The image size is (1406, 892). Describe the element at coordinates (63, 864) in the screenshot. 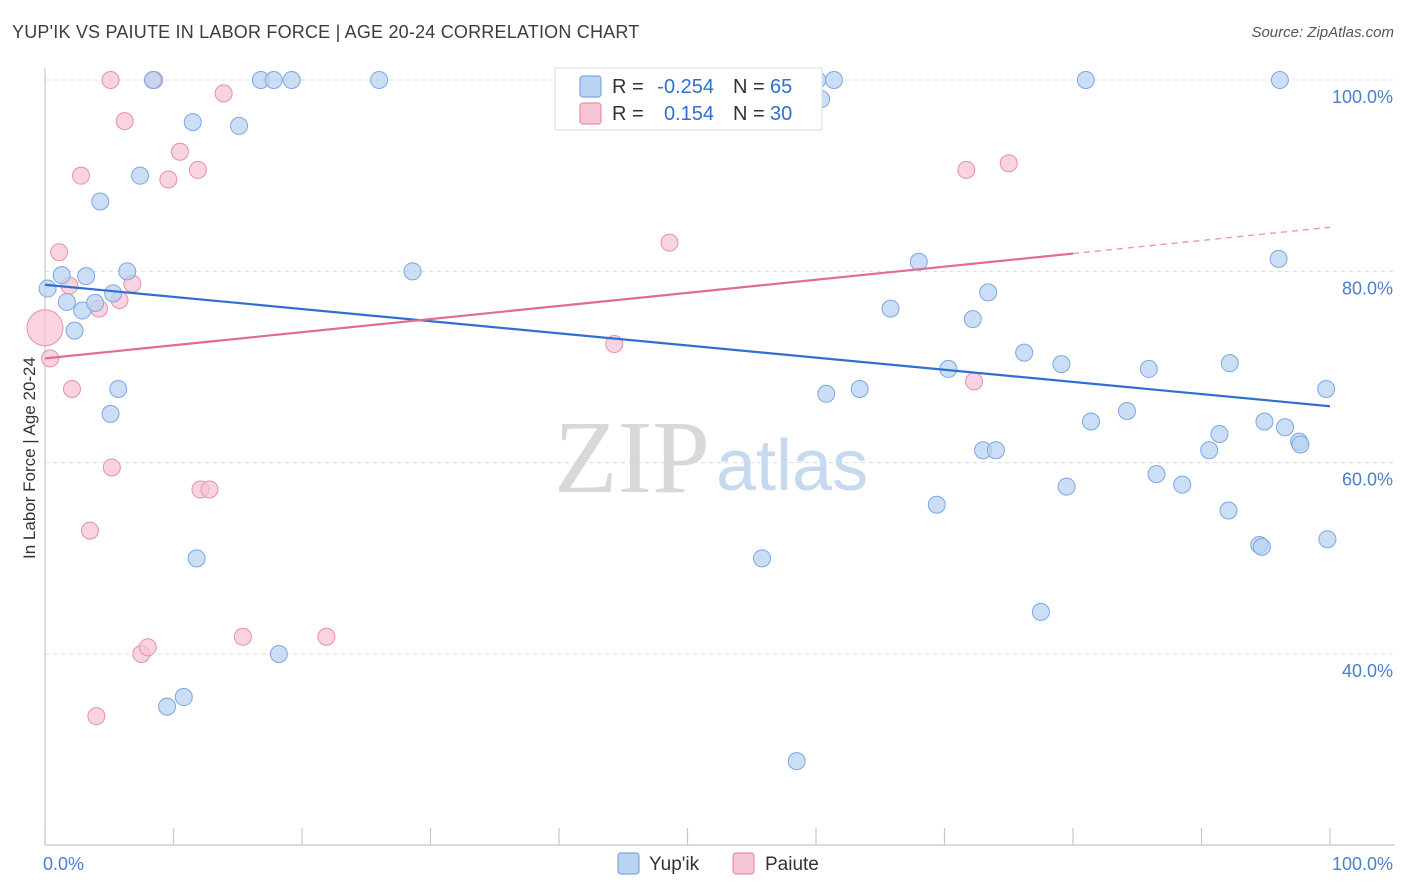

I see `x-tick-label: 0.0%` at that location.